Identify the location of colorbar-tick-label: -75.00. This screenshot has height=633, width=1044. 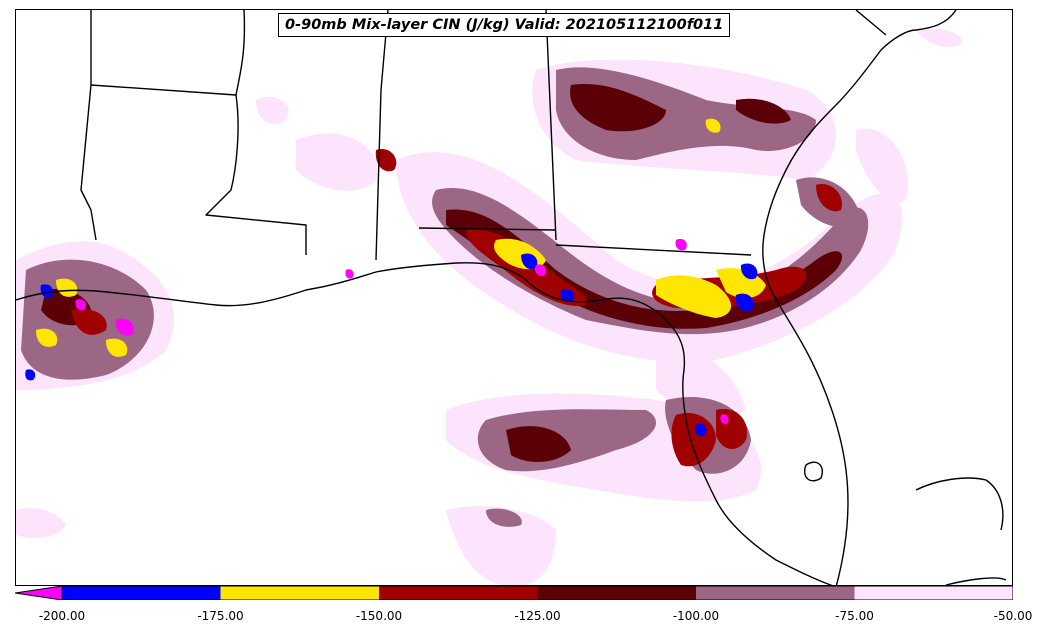
(854, 616).